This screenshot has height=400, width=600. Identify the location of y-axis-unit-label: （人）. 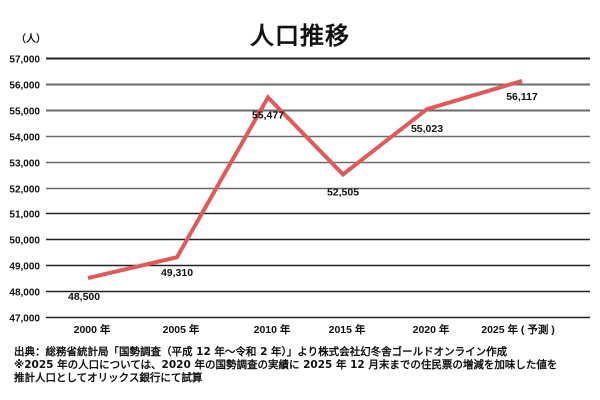
(31, 39).